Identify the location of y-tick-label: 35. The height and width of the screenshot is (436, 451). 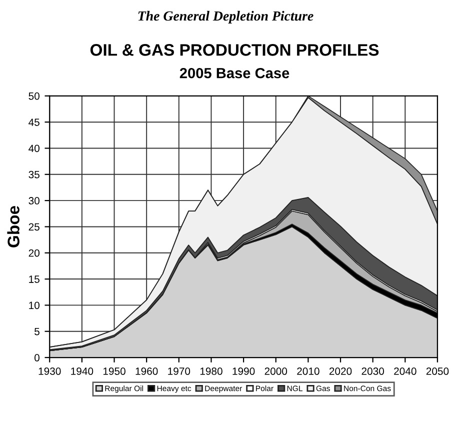
(34, 174).